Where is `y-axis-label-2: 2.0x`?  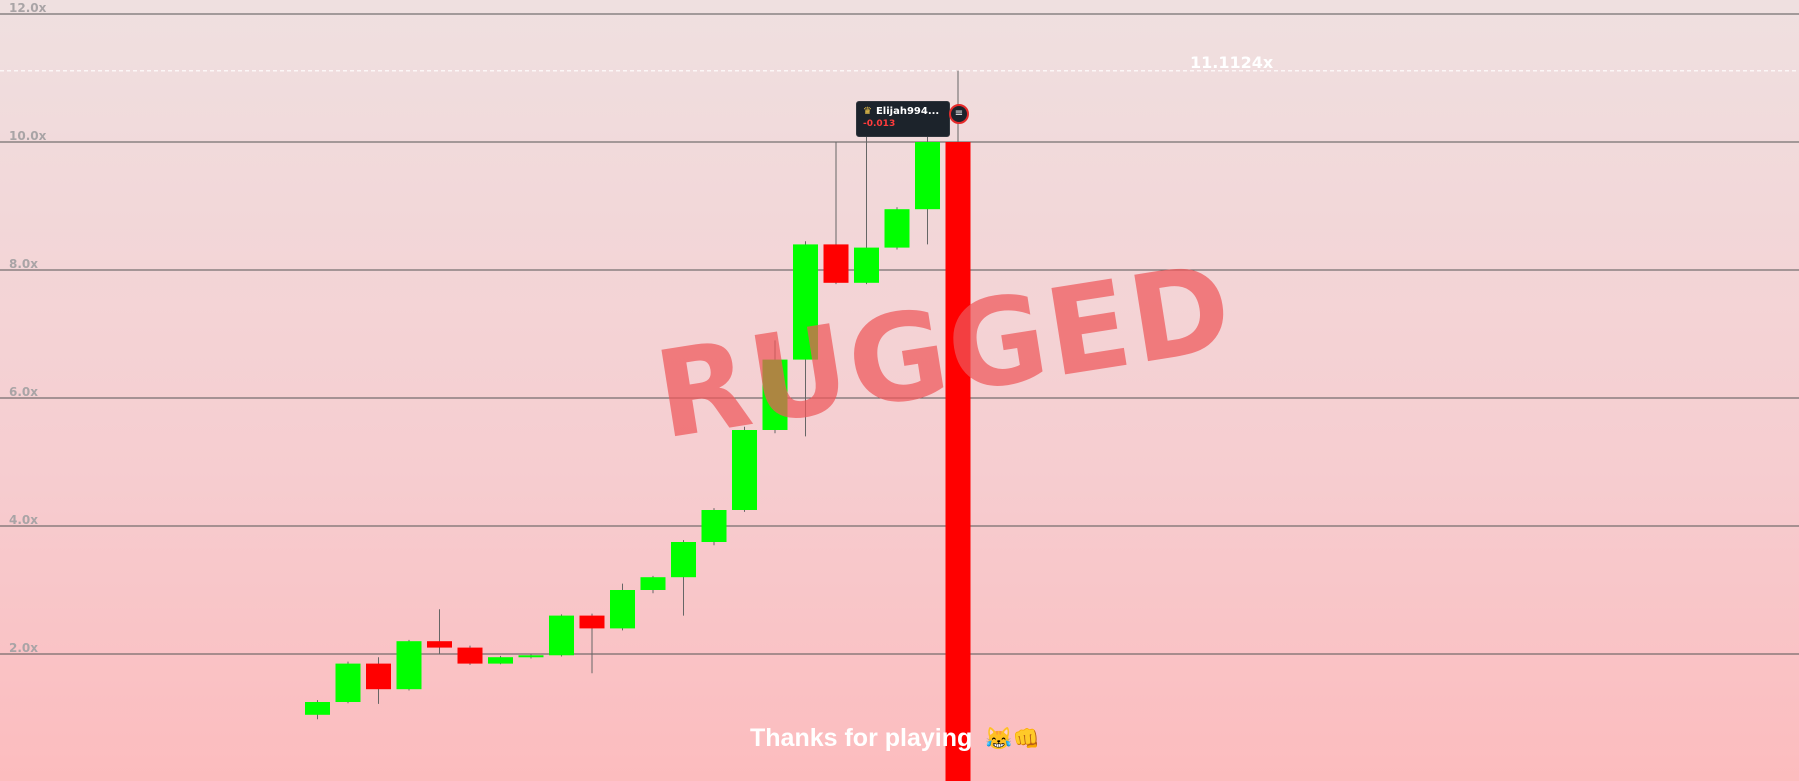
y-axis-label-2: 2.0x is located at coordinates (23, 648).